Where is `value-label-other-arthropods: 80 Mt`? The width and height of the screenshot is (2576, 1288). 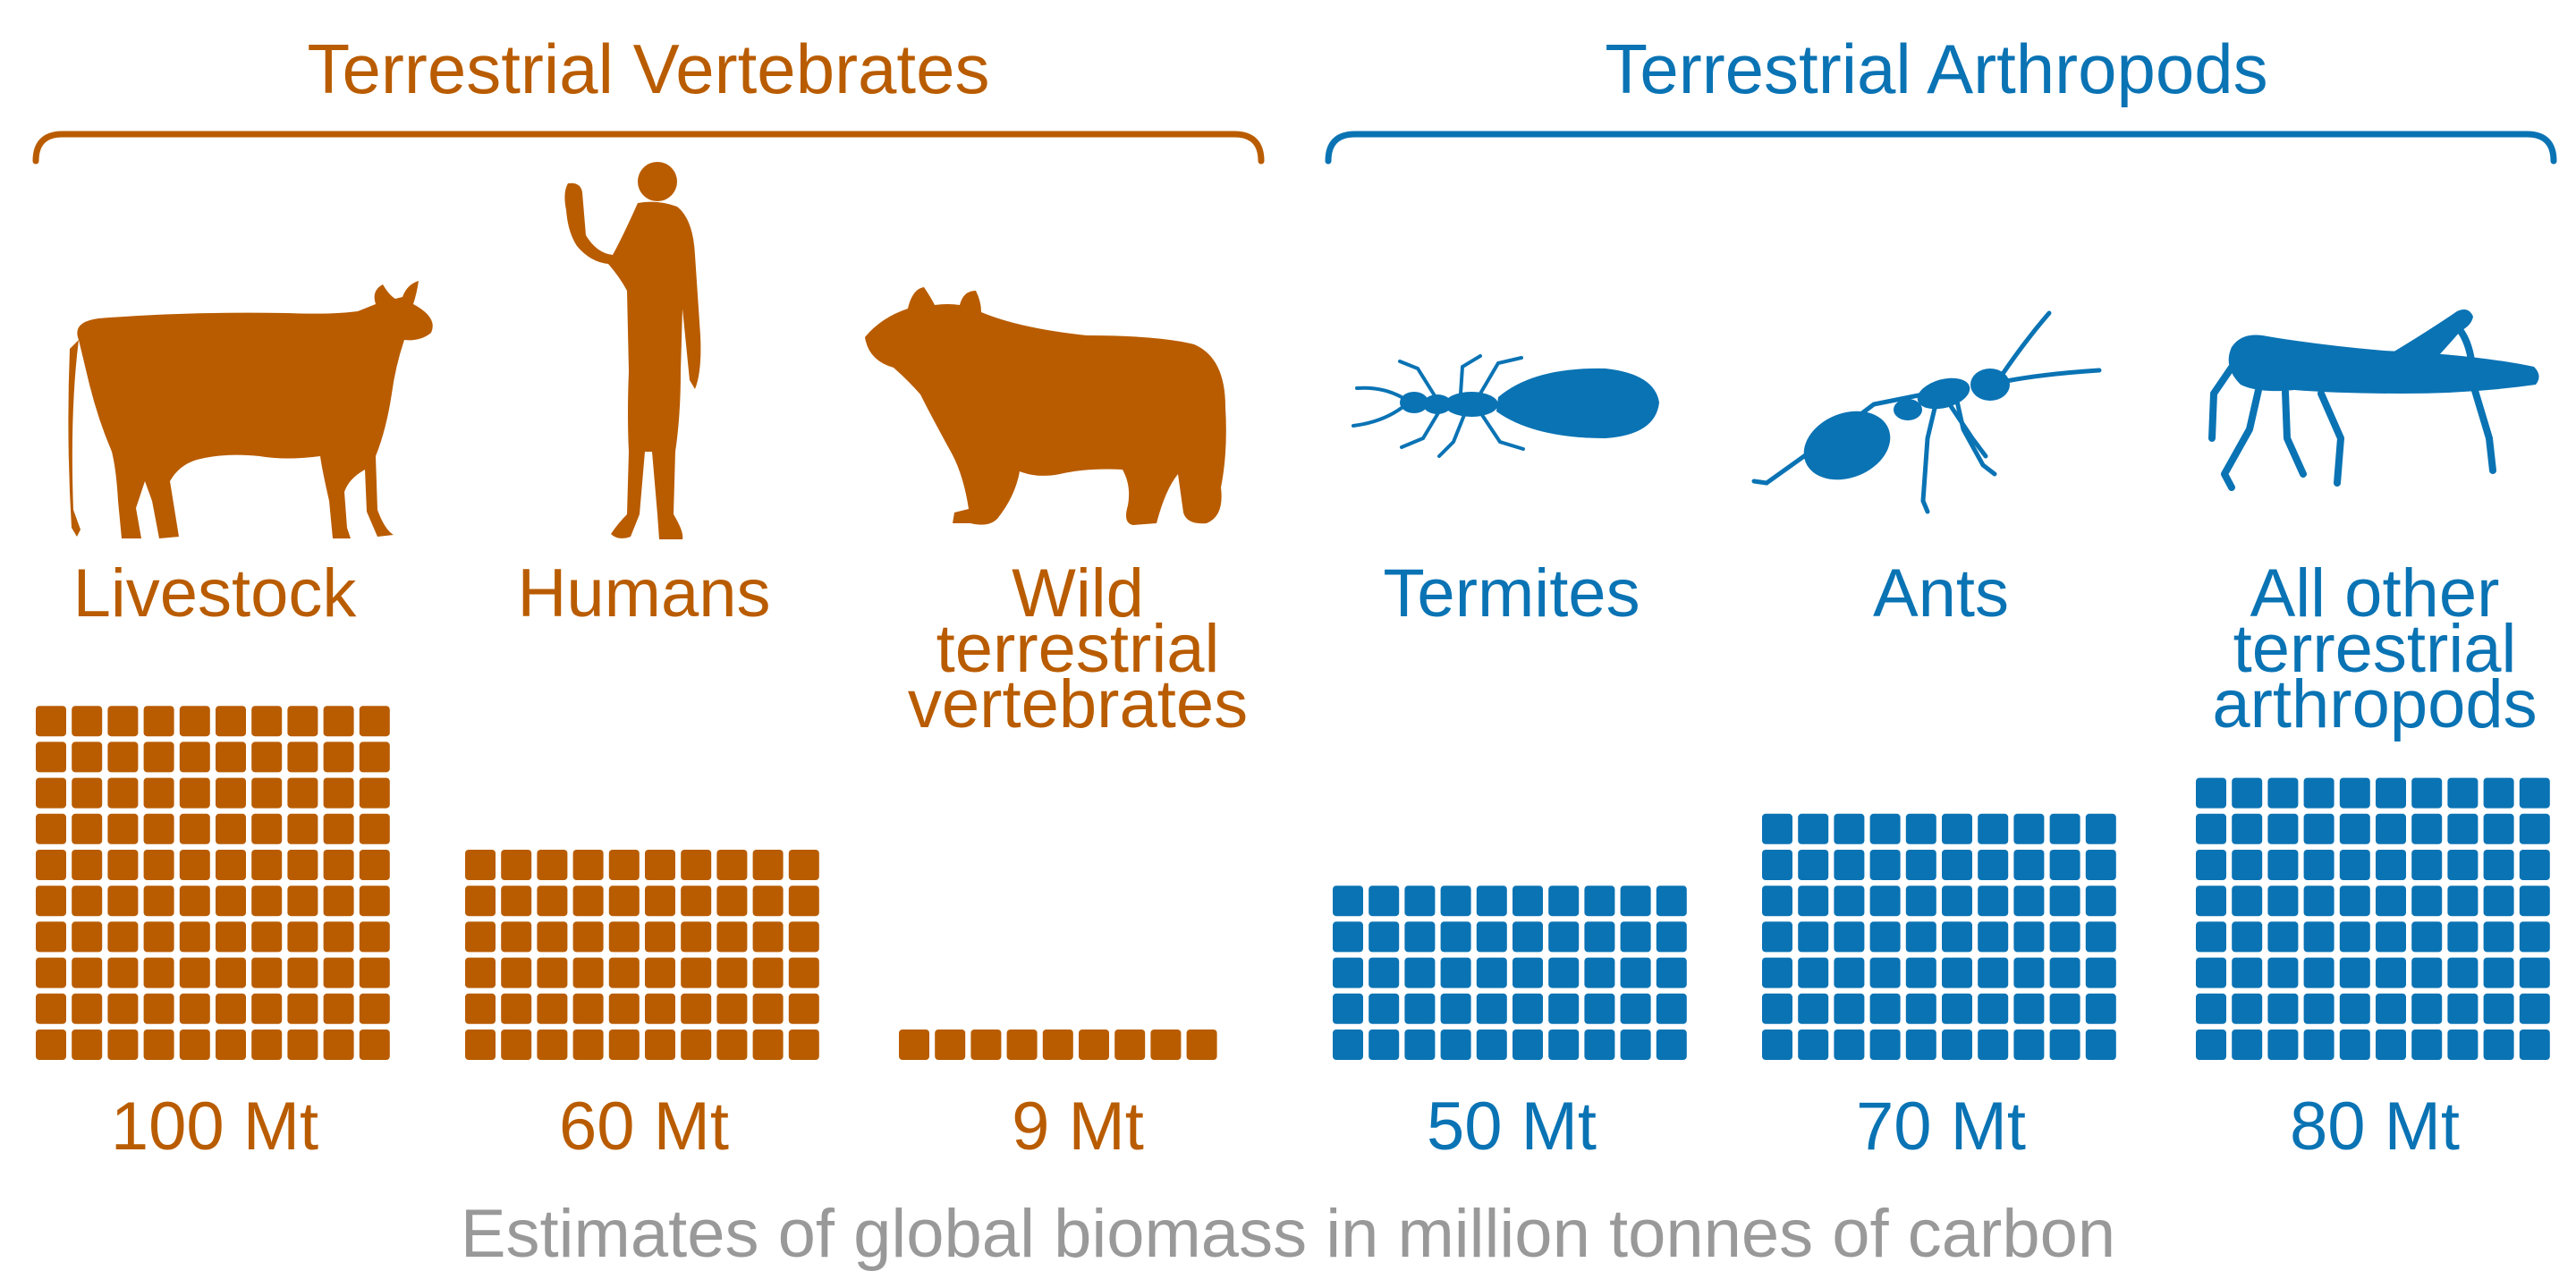
value-label-other-arthropods: 80 Mt is located at coordinates (2375, 1127).